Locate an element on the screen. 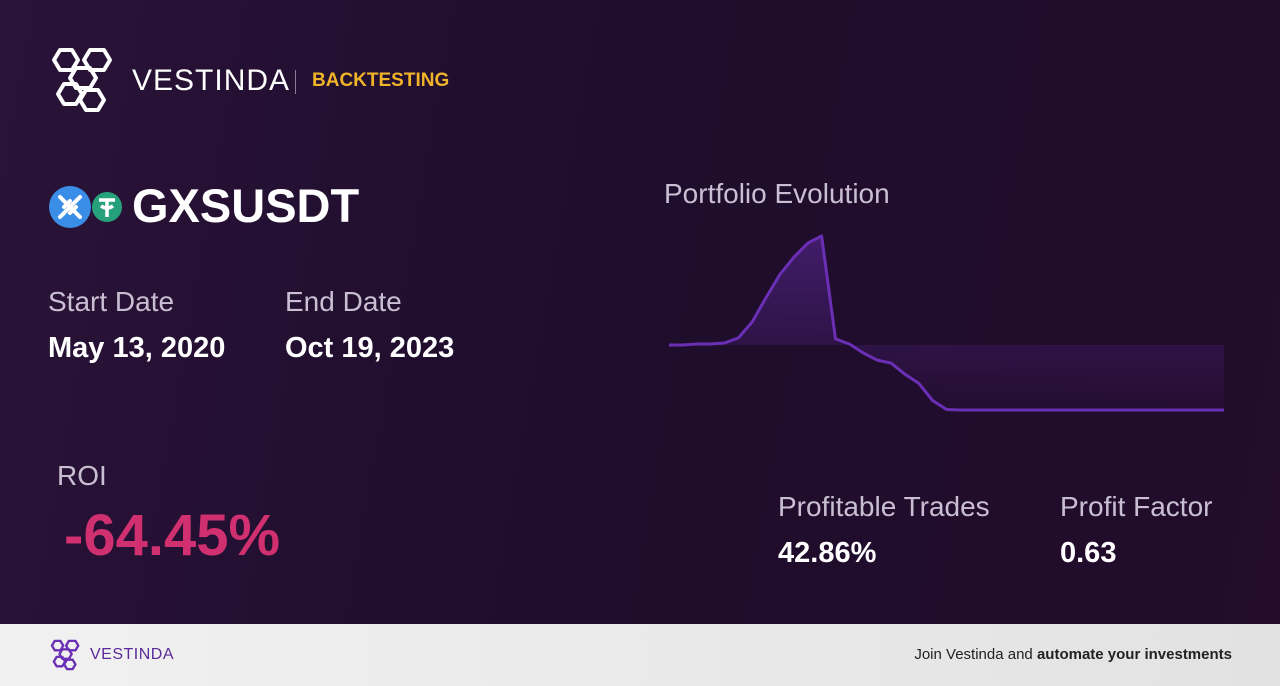  chart is located at coordinates (946, 323).